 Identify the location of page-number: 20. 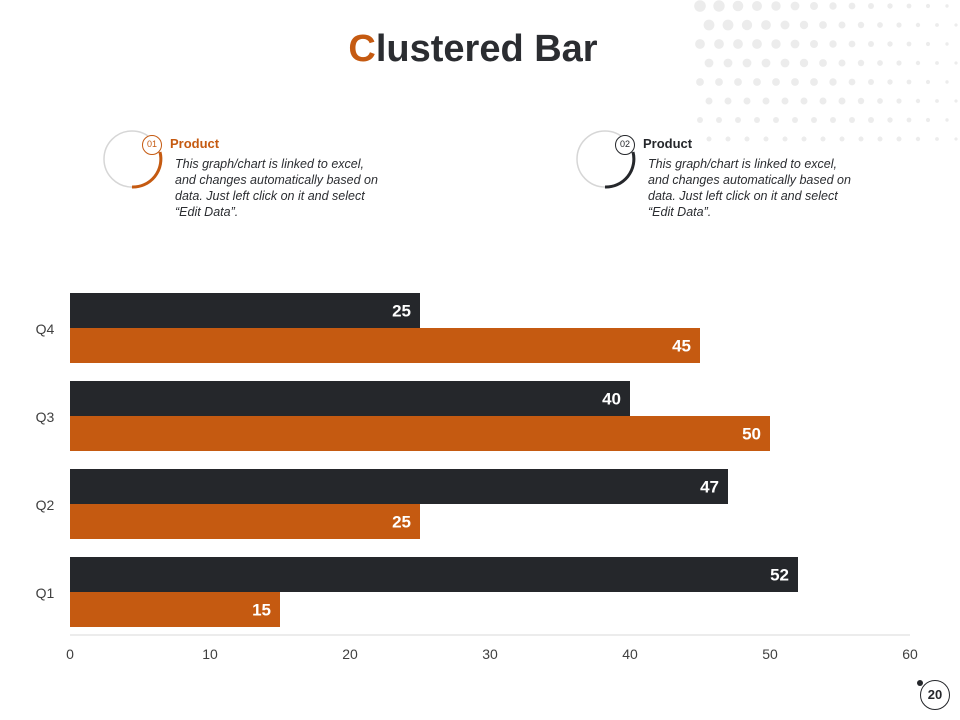
(935, 694).